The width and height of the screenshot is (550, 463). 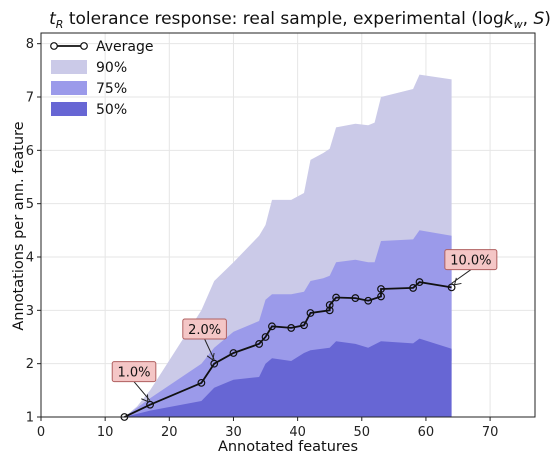 What do you see at coordinates (30, 418) in the screenshot?
I see `y-tick-label: 1` at bounding box center [30, 418].